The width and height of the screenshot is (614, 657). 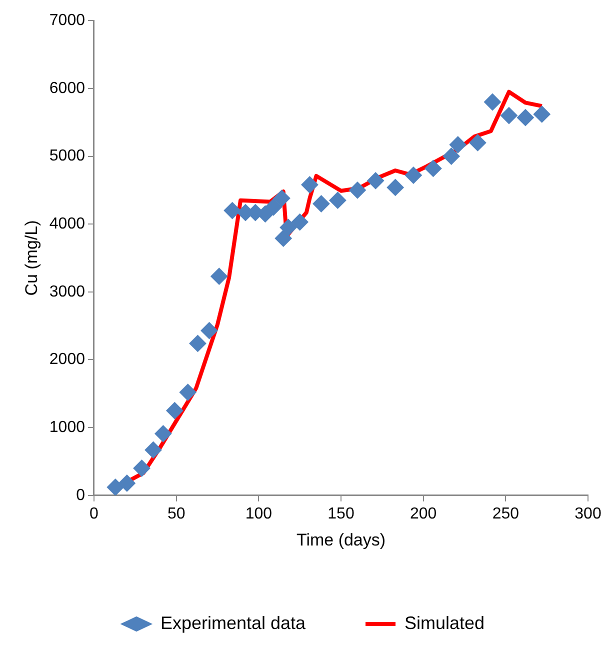 What do you see at coordinates (506, 513) in the screenshot?
I see `x-tick-label: 250` at bounding box center [506, 513].